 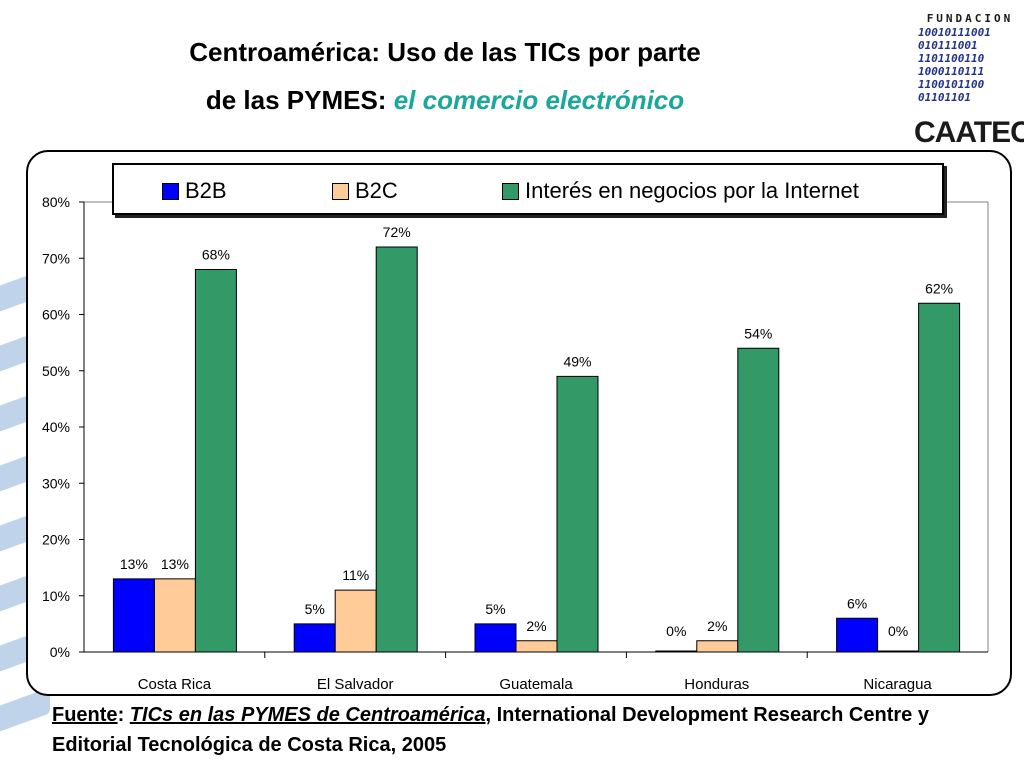 I want to click on source-label: Fuente, so click(x=85, y=715).